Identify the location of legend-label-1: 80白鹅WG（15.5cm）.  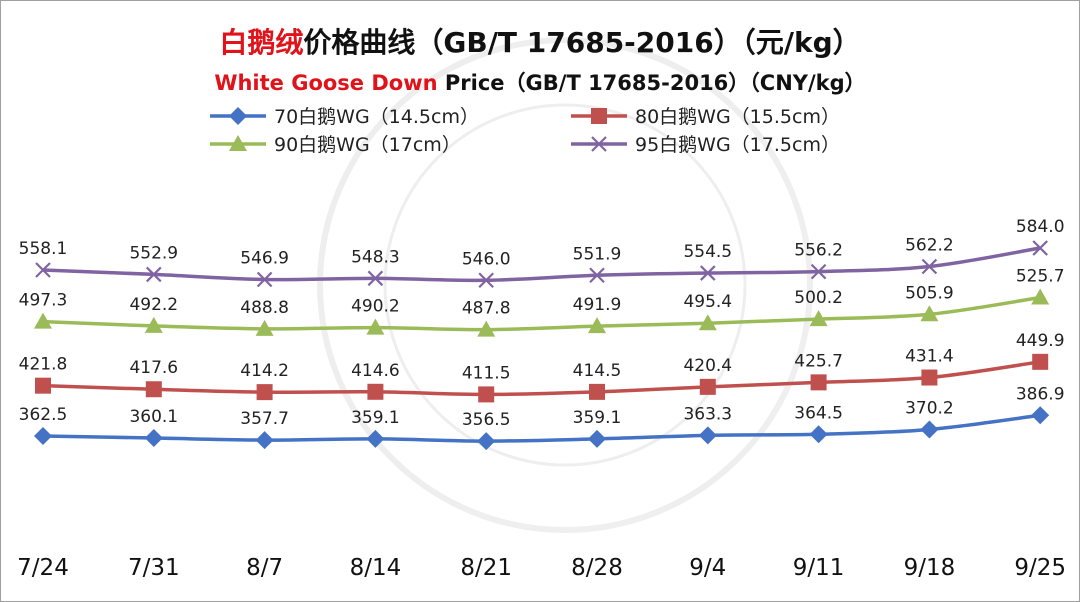
(737, 117).